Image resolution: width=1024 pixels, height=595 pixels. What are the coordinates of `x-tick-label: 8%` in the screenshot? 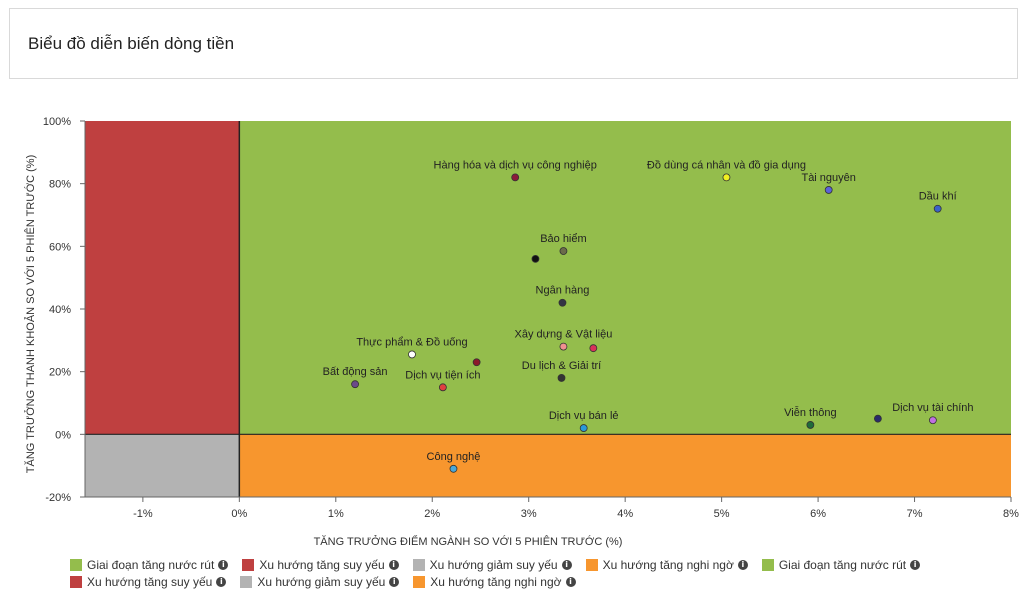 It's located at (1011, 514).